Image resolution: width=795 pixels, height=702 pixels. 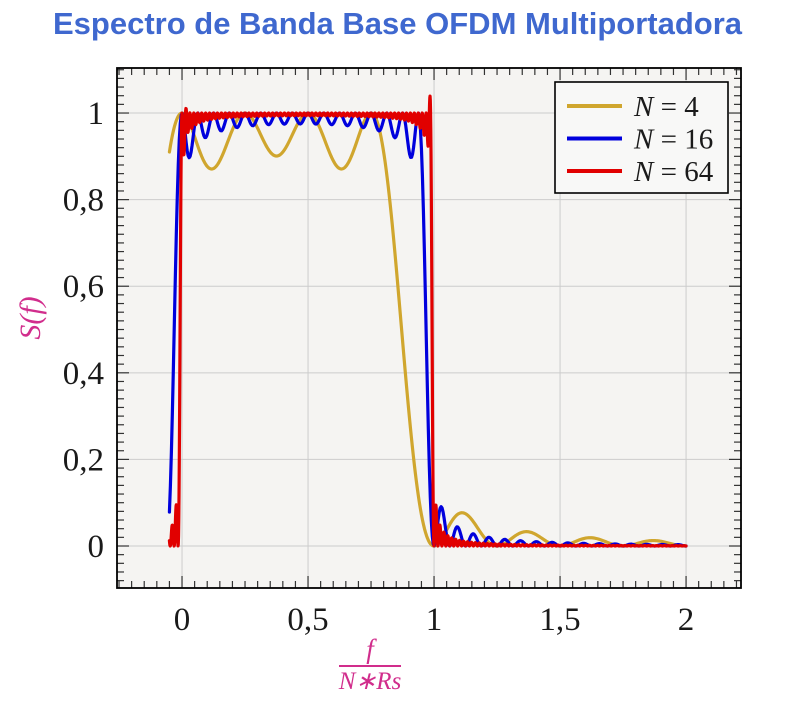 I want to click on x-axis-label: f N∗Rs, so click(x=370, y=665).